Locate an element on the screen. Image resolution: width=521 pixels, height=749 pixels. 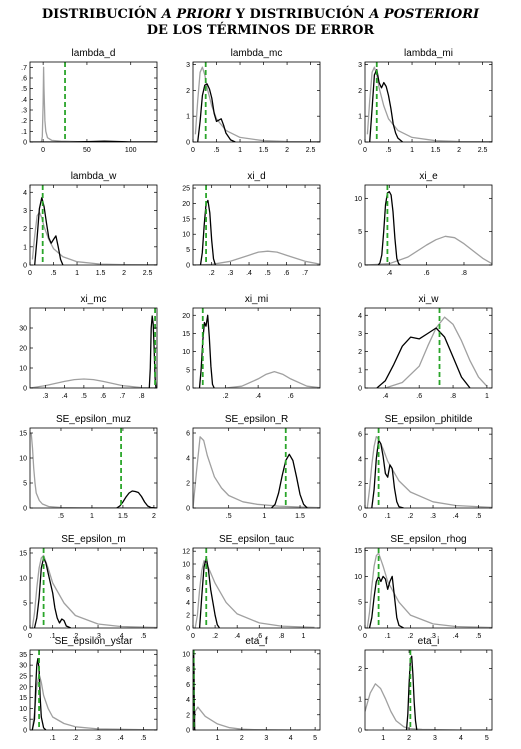
chart-title: eta_i is located at coordinates (429, 641).